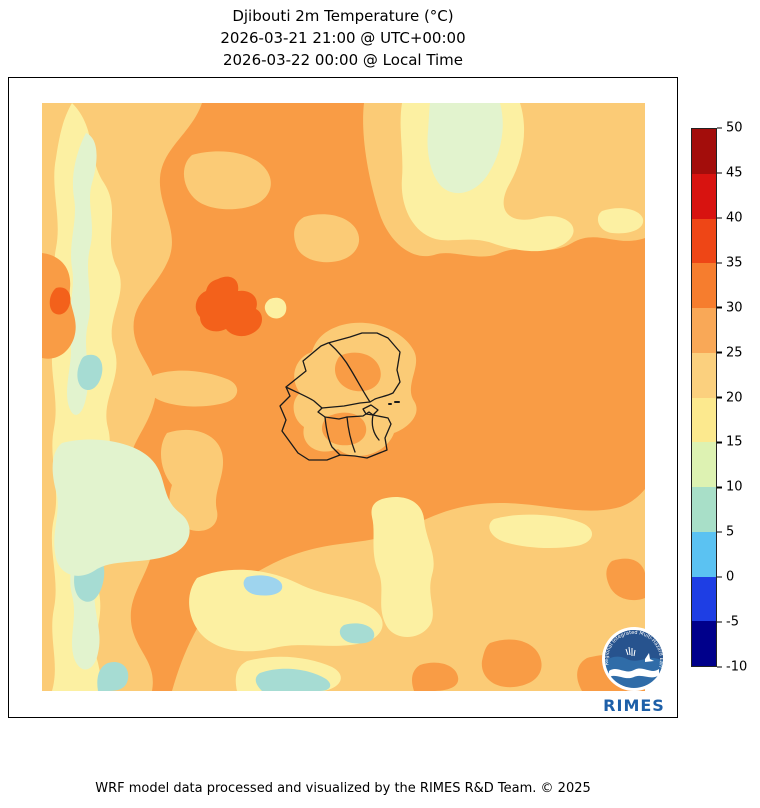  I want to click on colorbar-tick: 35, so click(730, 262).